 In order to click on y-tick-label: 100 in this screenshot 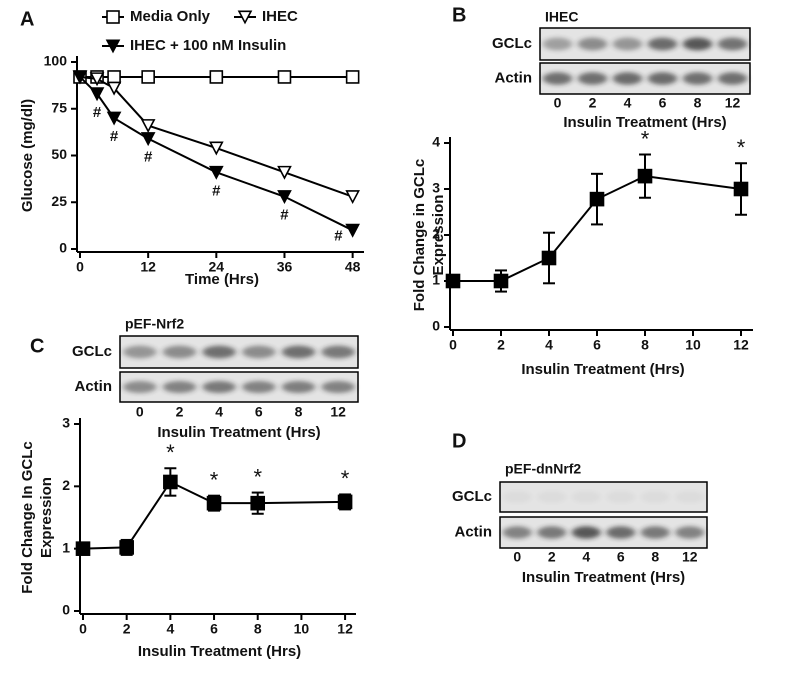, I will do `click(56, 61)`.